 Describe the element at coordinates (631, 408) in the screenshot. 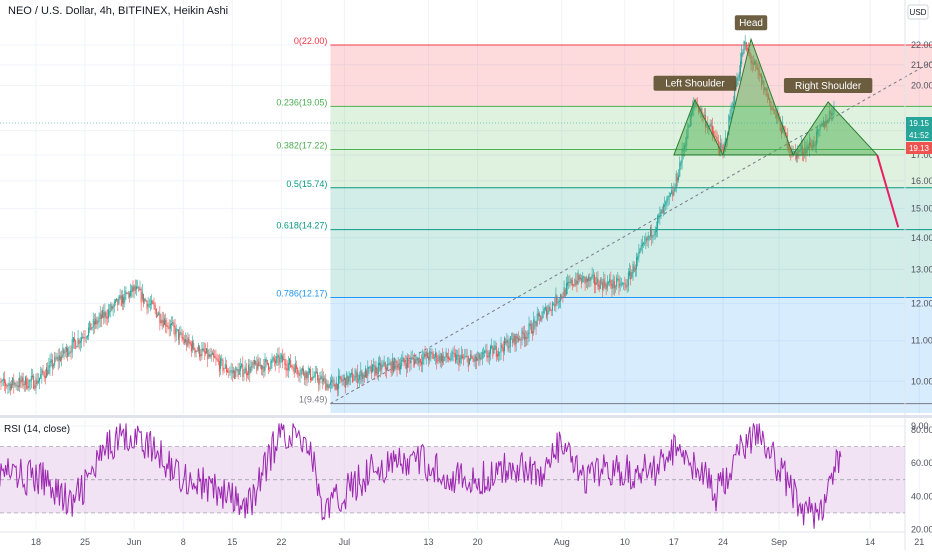

I see `fib-zone` at that location.